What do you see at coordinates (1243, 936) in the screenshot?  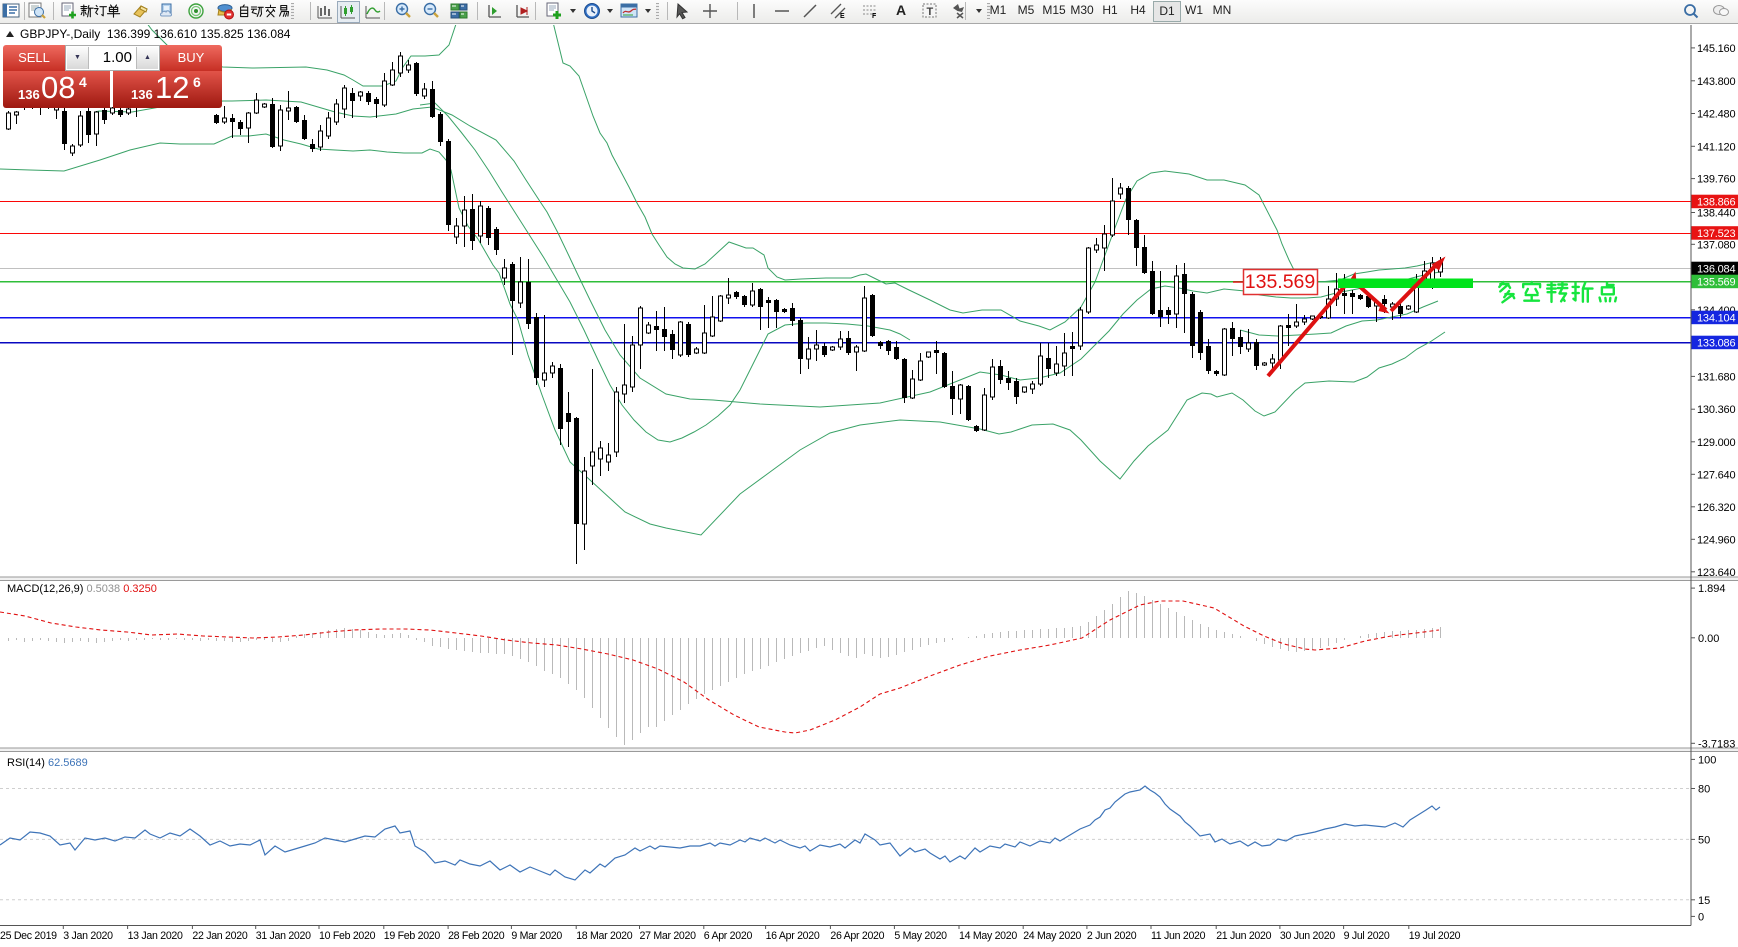 I see `svg-text: 21 Jun 2020` at bounding box center [1243, 936].